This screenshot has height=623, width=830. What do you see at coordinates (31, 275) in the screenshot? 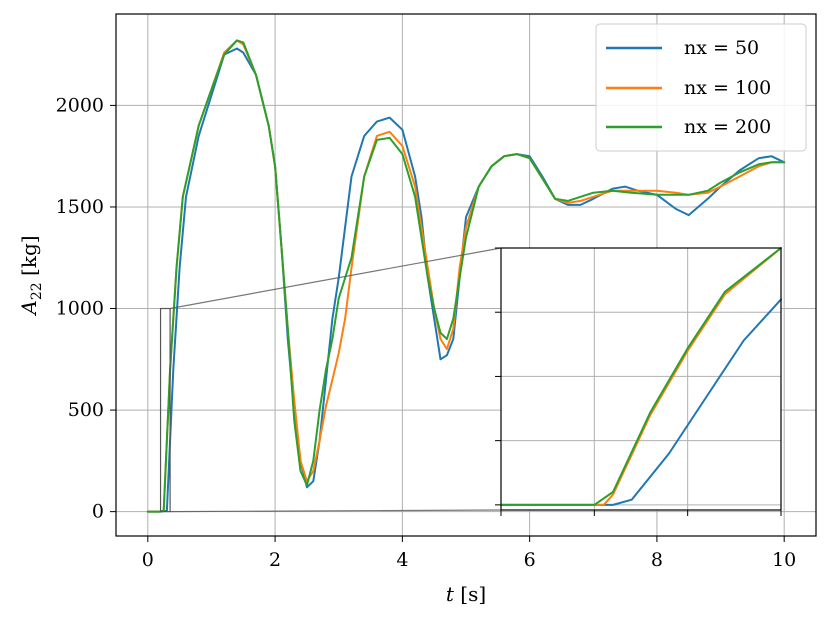
I see `y-axis-label: A22 [kg]` at bounding box center [31, 275].